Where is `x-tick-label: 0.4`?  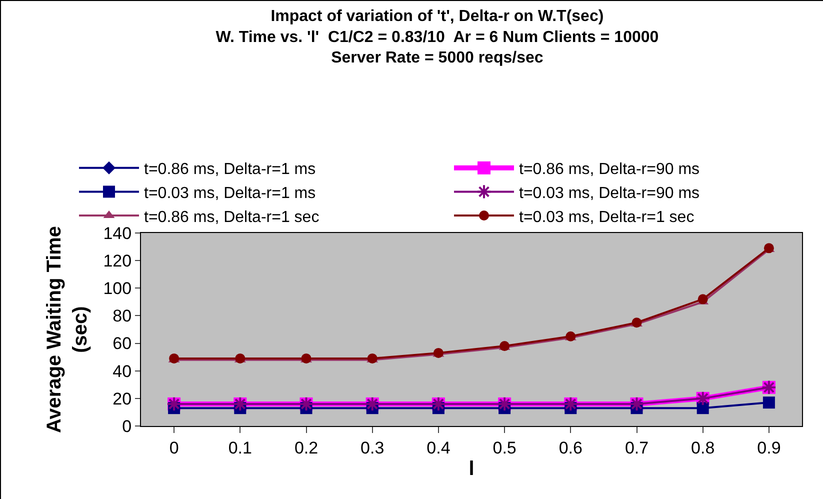 x-tick-label: 0.4 is located at coordinates (438, 448).